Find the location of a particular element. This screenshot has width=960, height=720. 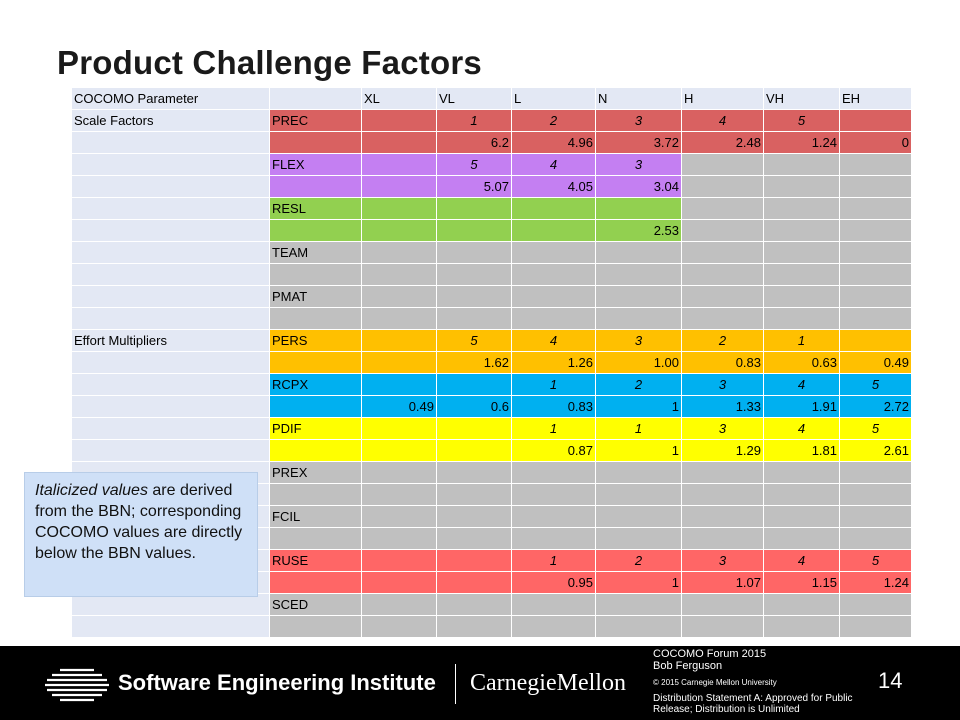

table-row: 6.2 4.96 3.72 2.48 1.24 0 is located at coordinates (492, 143).